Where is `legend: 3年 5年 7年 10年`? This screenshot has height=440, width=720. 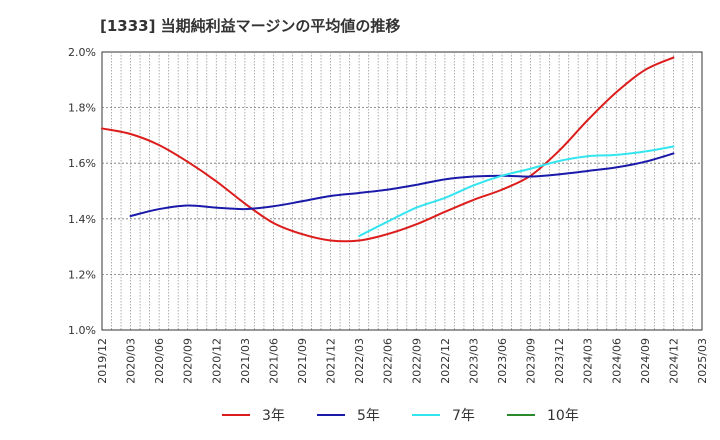 legend: 3年 5年 7年 10年 is located at coordinates (400, 416).